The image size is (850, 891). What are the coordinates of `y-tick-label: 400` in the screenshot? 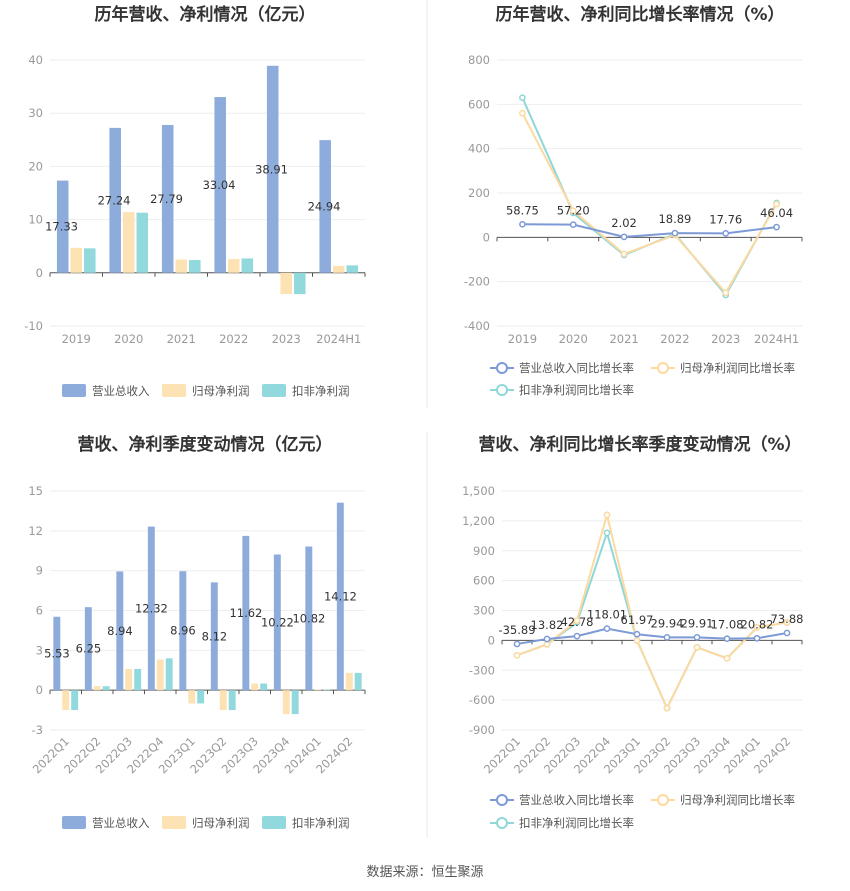 It's located at (479, 149).